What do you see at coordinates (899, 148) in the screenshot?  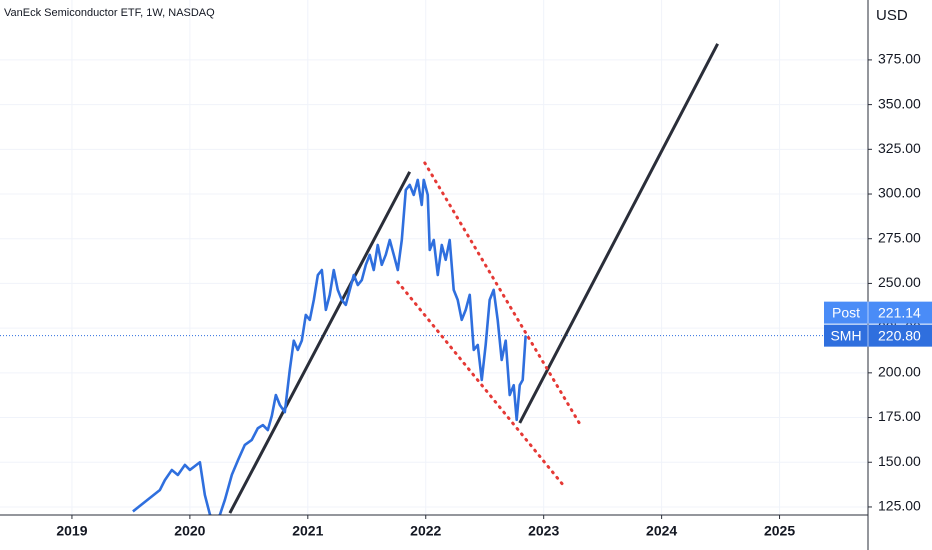 I see `y-tick-label: 325.00` at bounding box center [899, 148].